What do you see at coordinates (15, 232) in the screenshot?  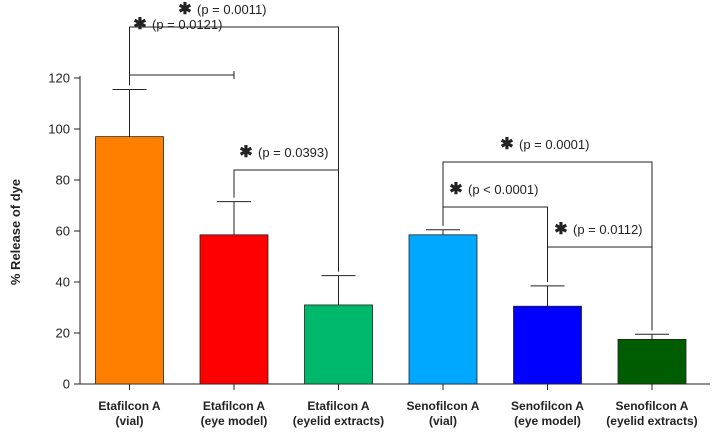 I see `y-axis-label: % Release of dye` at bounding box center [15, 232].